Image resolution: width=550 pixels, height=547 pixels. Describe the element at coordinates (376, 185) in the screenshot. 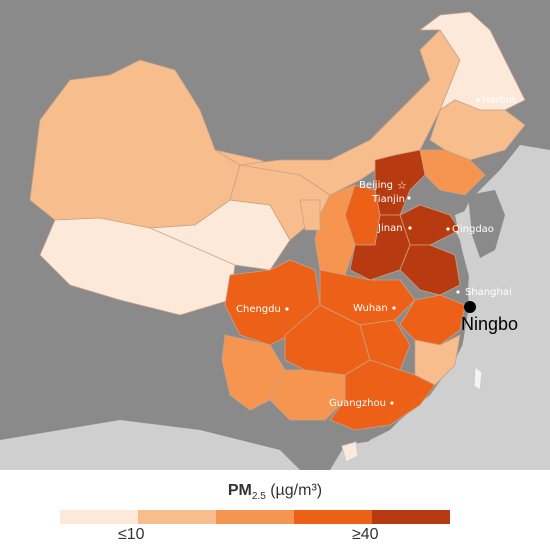

I see `city-label-beijing: Beijing` at that location.